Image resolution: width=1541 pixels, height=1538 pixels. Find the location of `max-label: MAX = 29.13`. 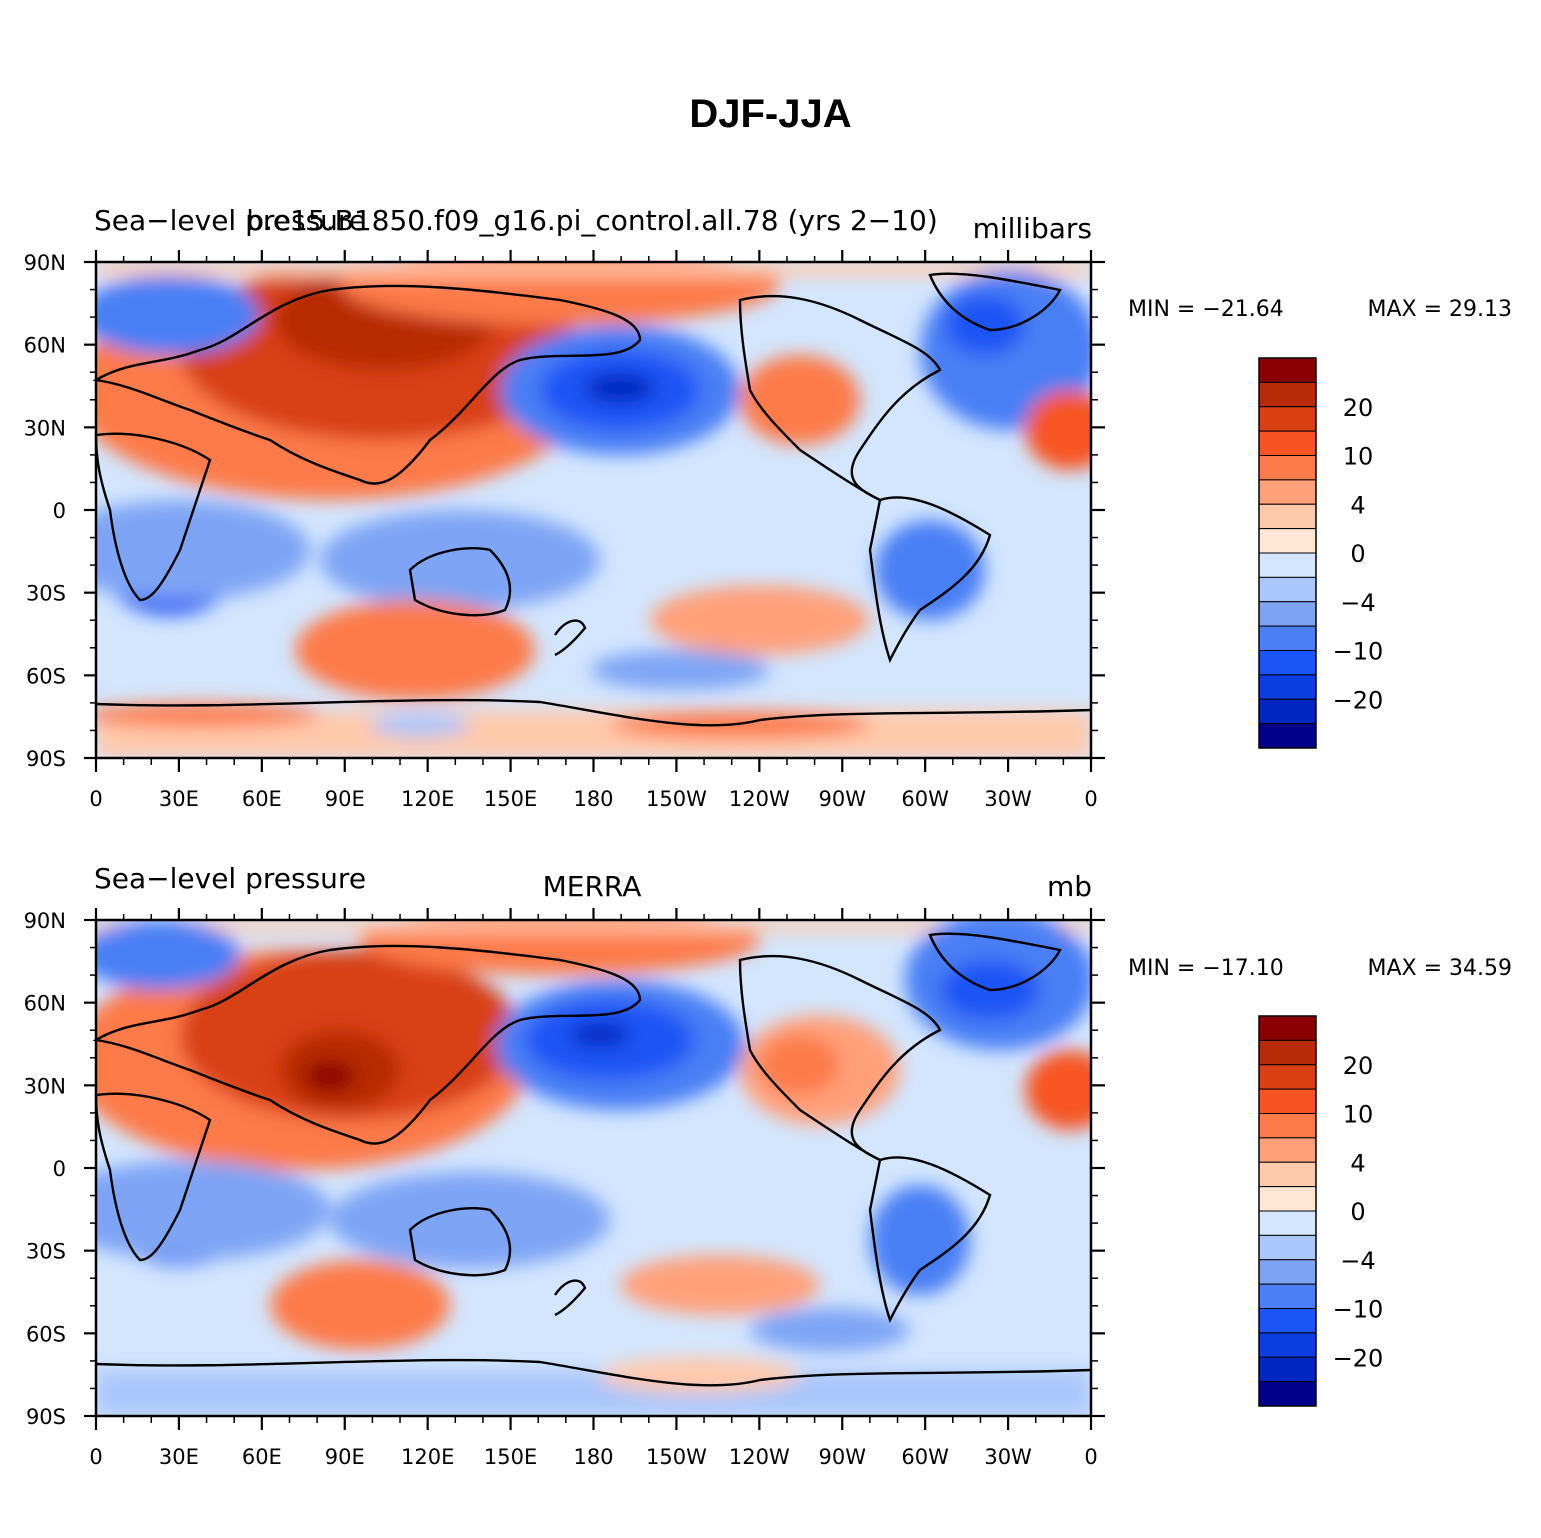

max-label: MAX = 29.13 is located at coordinates (1439, 309).